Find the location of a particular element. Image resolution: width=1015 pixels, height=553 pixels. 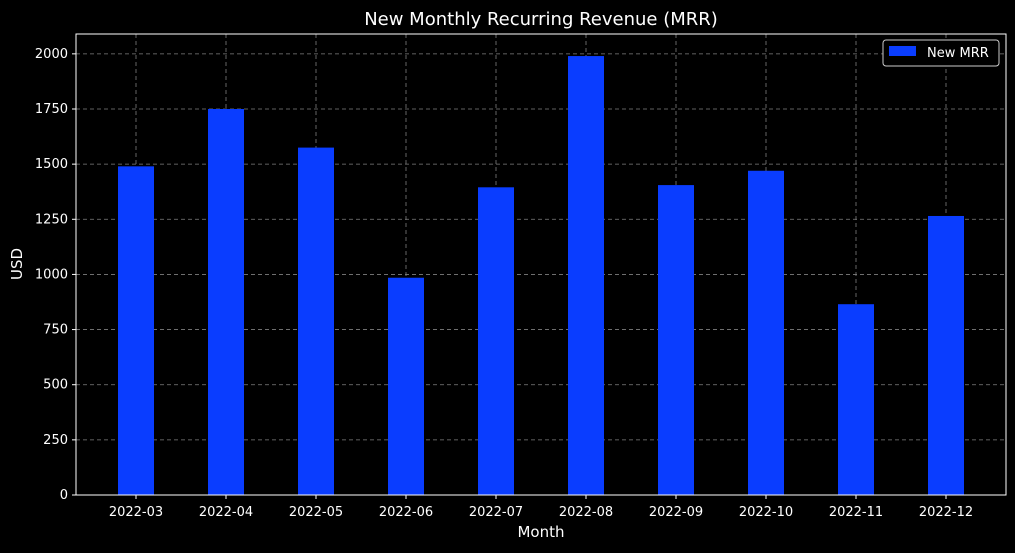

legend: New MRR is located at coordinates (941, 53).